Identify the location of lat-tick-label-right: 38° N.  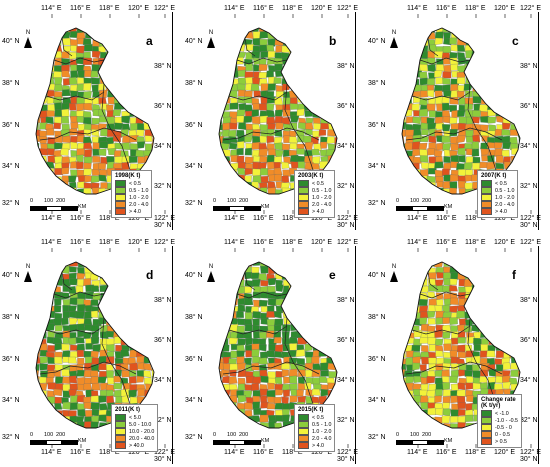
(346, 66).